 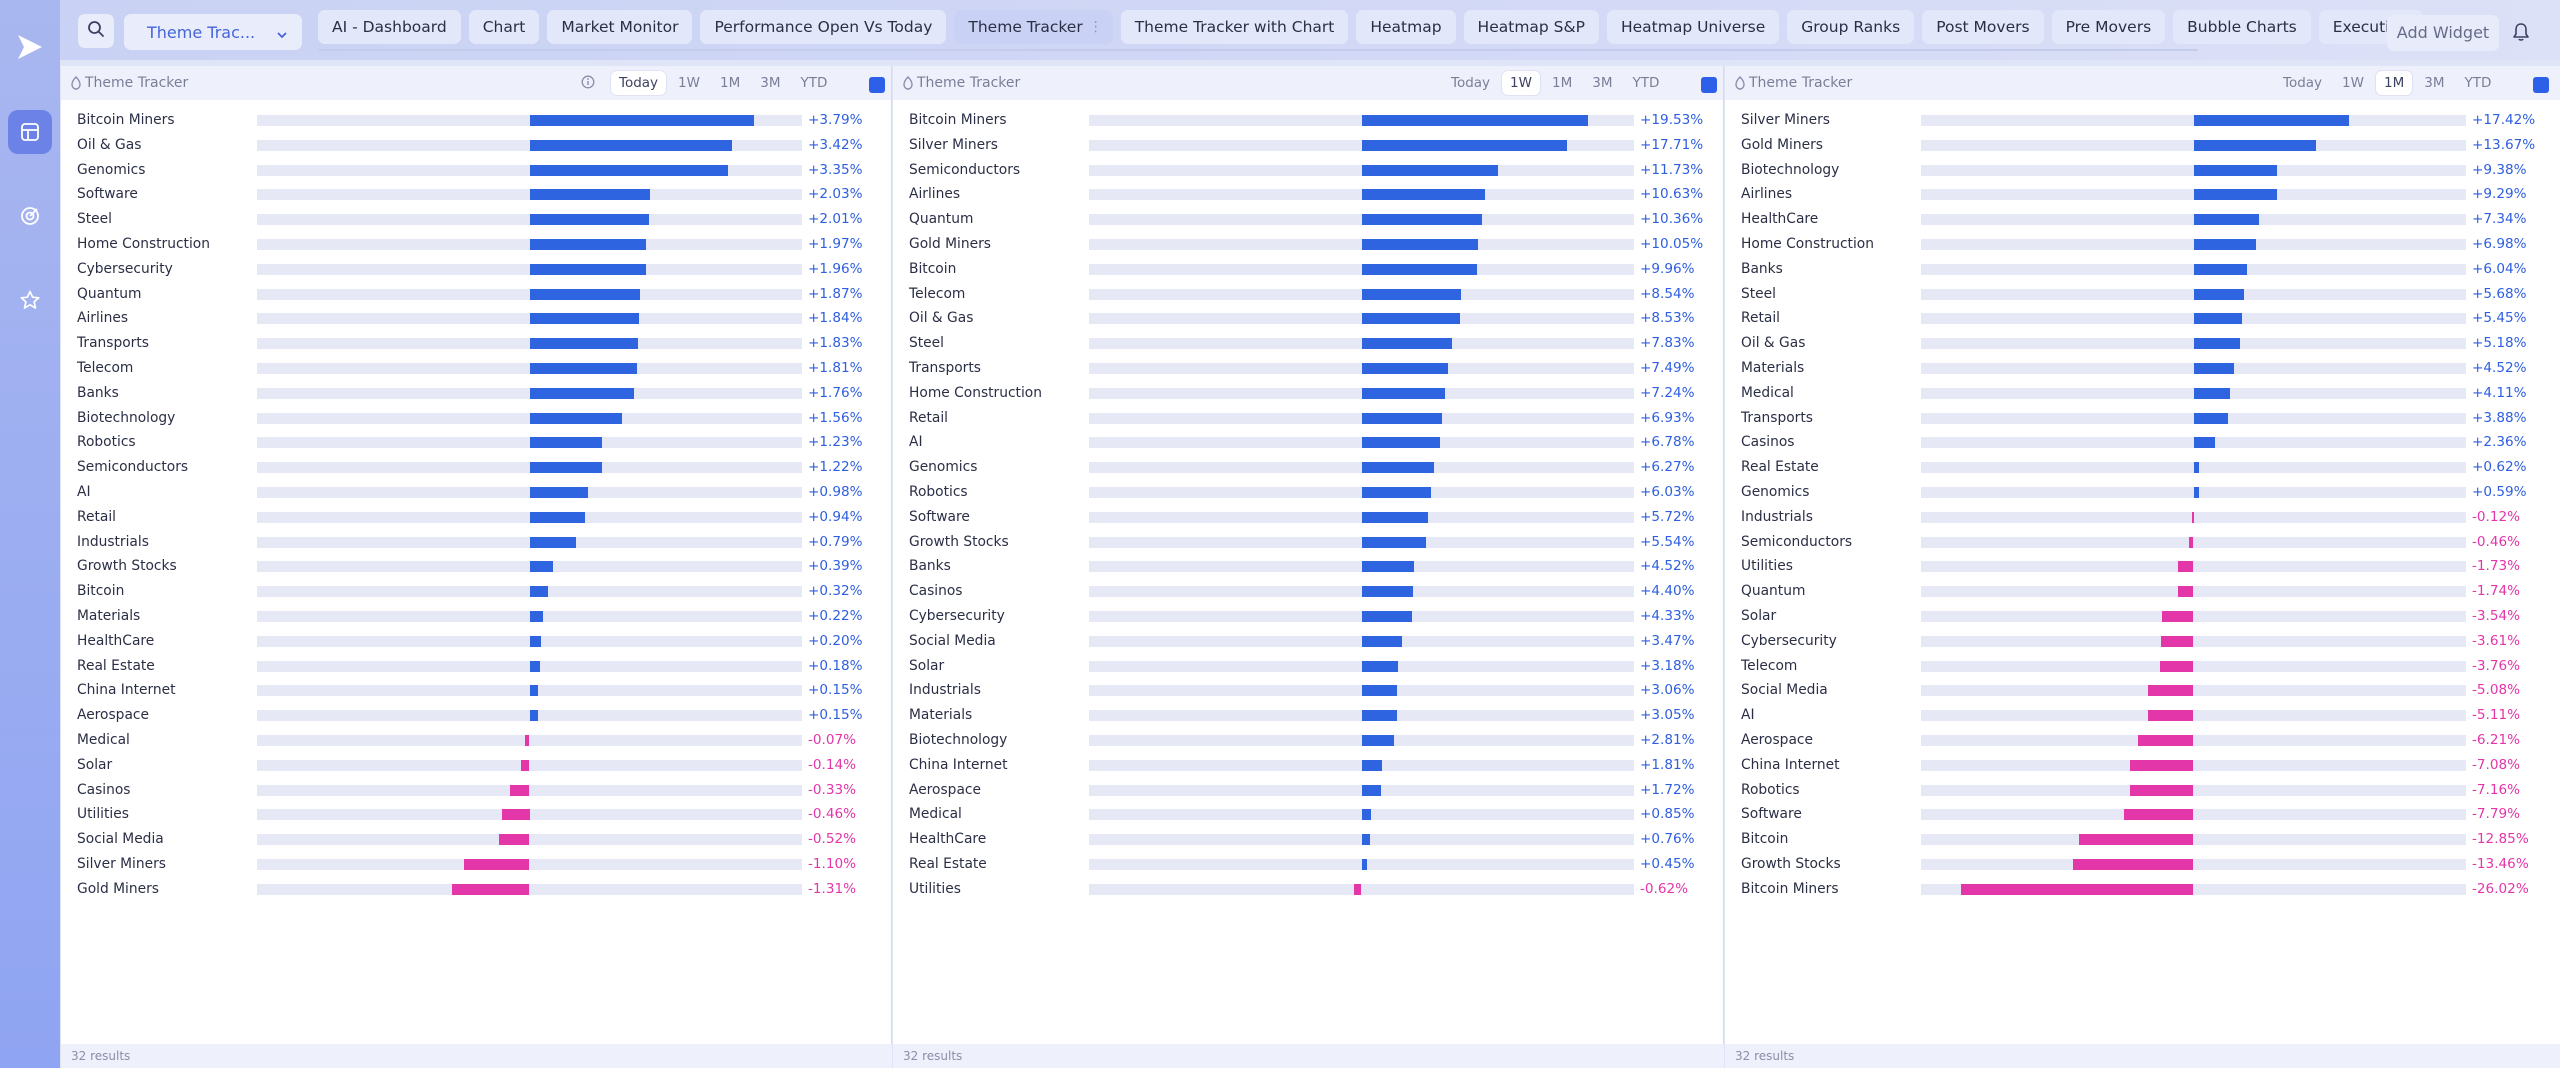 I want to click on kebab-menu-icon: ⋮, so click(x=1095, y=27).